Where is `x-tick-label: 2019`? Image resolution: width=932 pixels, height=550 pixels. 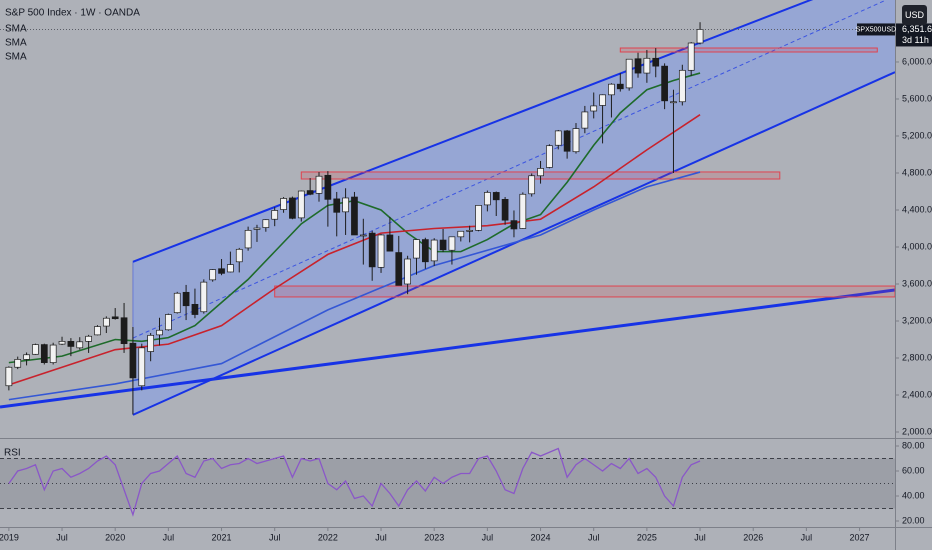
x-tick-label: 2019 is located at coordinates (9, 537).